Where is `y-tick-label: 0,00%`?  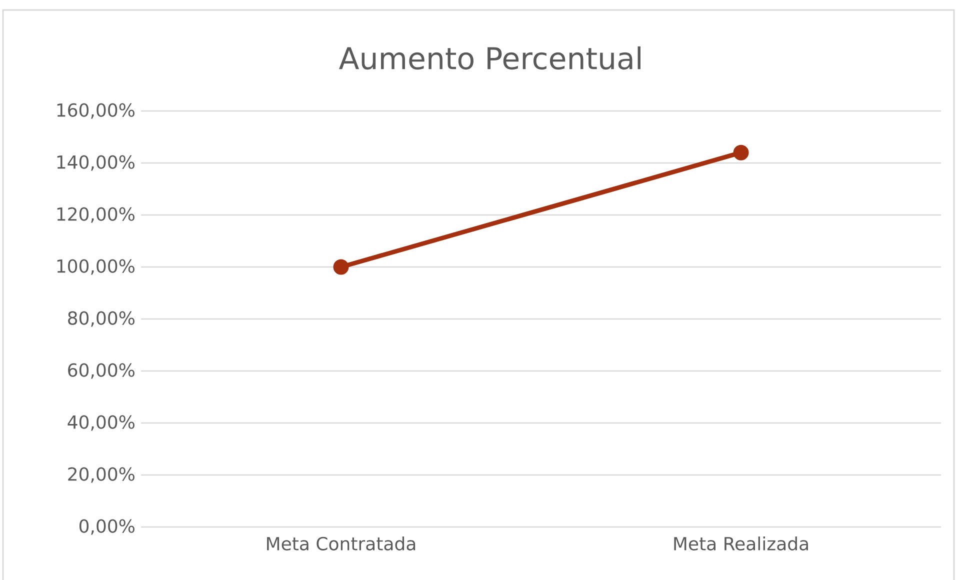
y-tick-label: 0,00% is located at coordinates (106, 527).